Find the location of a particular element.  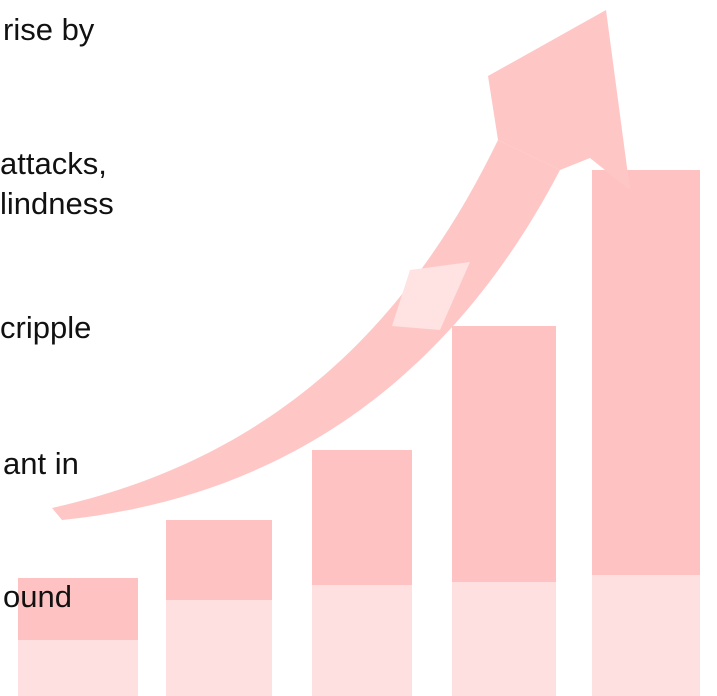

text-line-1: rise by is located at coordinates (49, 29).